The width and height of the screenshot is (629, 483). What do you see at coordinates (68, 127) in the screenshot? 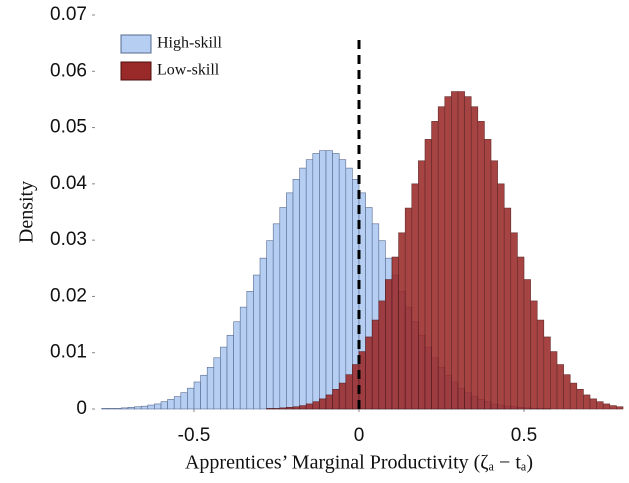
I see `y-tick-label: 0.05` at bounding box center [68, 127].